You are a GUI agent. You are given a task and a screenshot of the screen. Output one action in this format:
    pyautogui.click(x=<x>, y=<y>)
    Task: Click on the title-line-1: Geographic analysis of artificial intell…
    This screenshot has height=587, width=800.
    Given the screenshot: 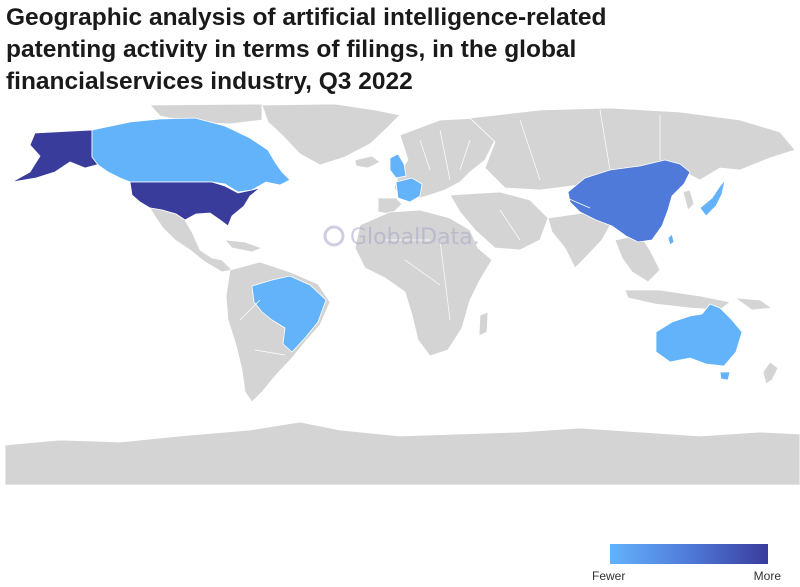 What is the action you would take?
    pyautogui.click(x=306, y=17)
    